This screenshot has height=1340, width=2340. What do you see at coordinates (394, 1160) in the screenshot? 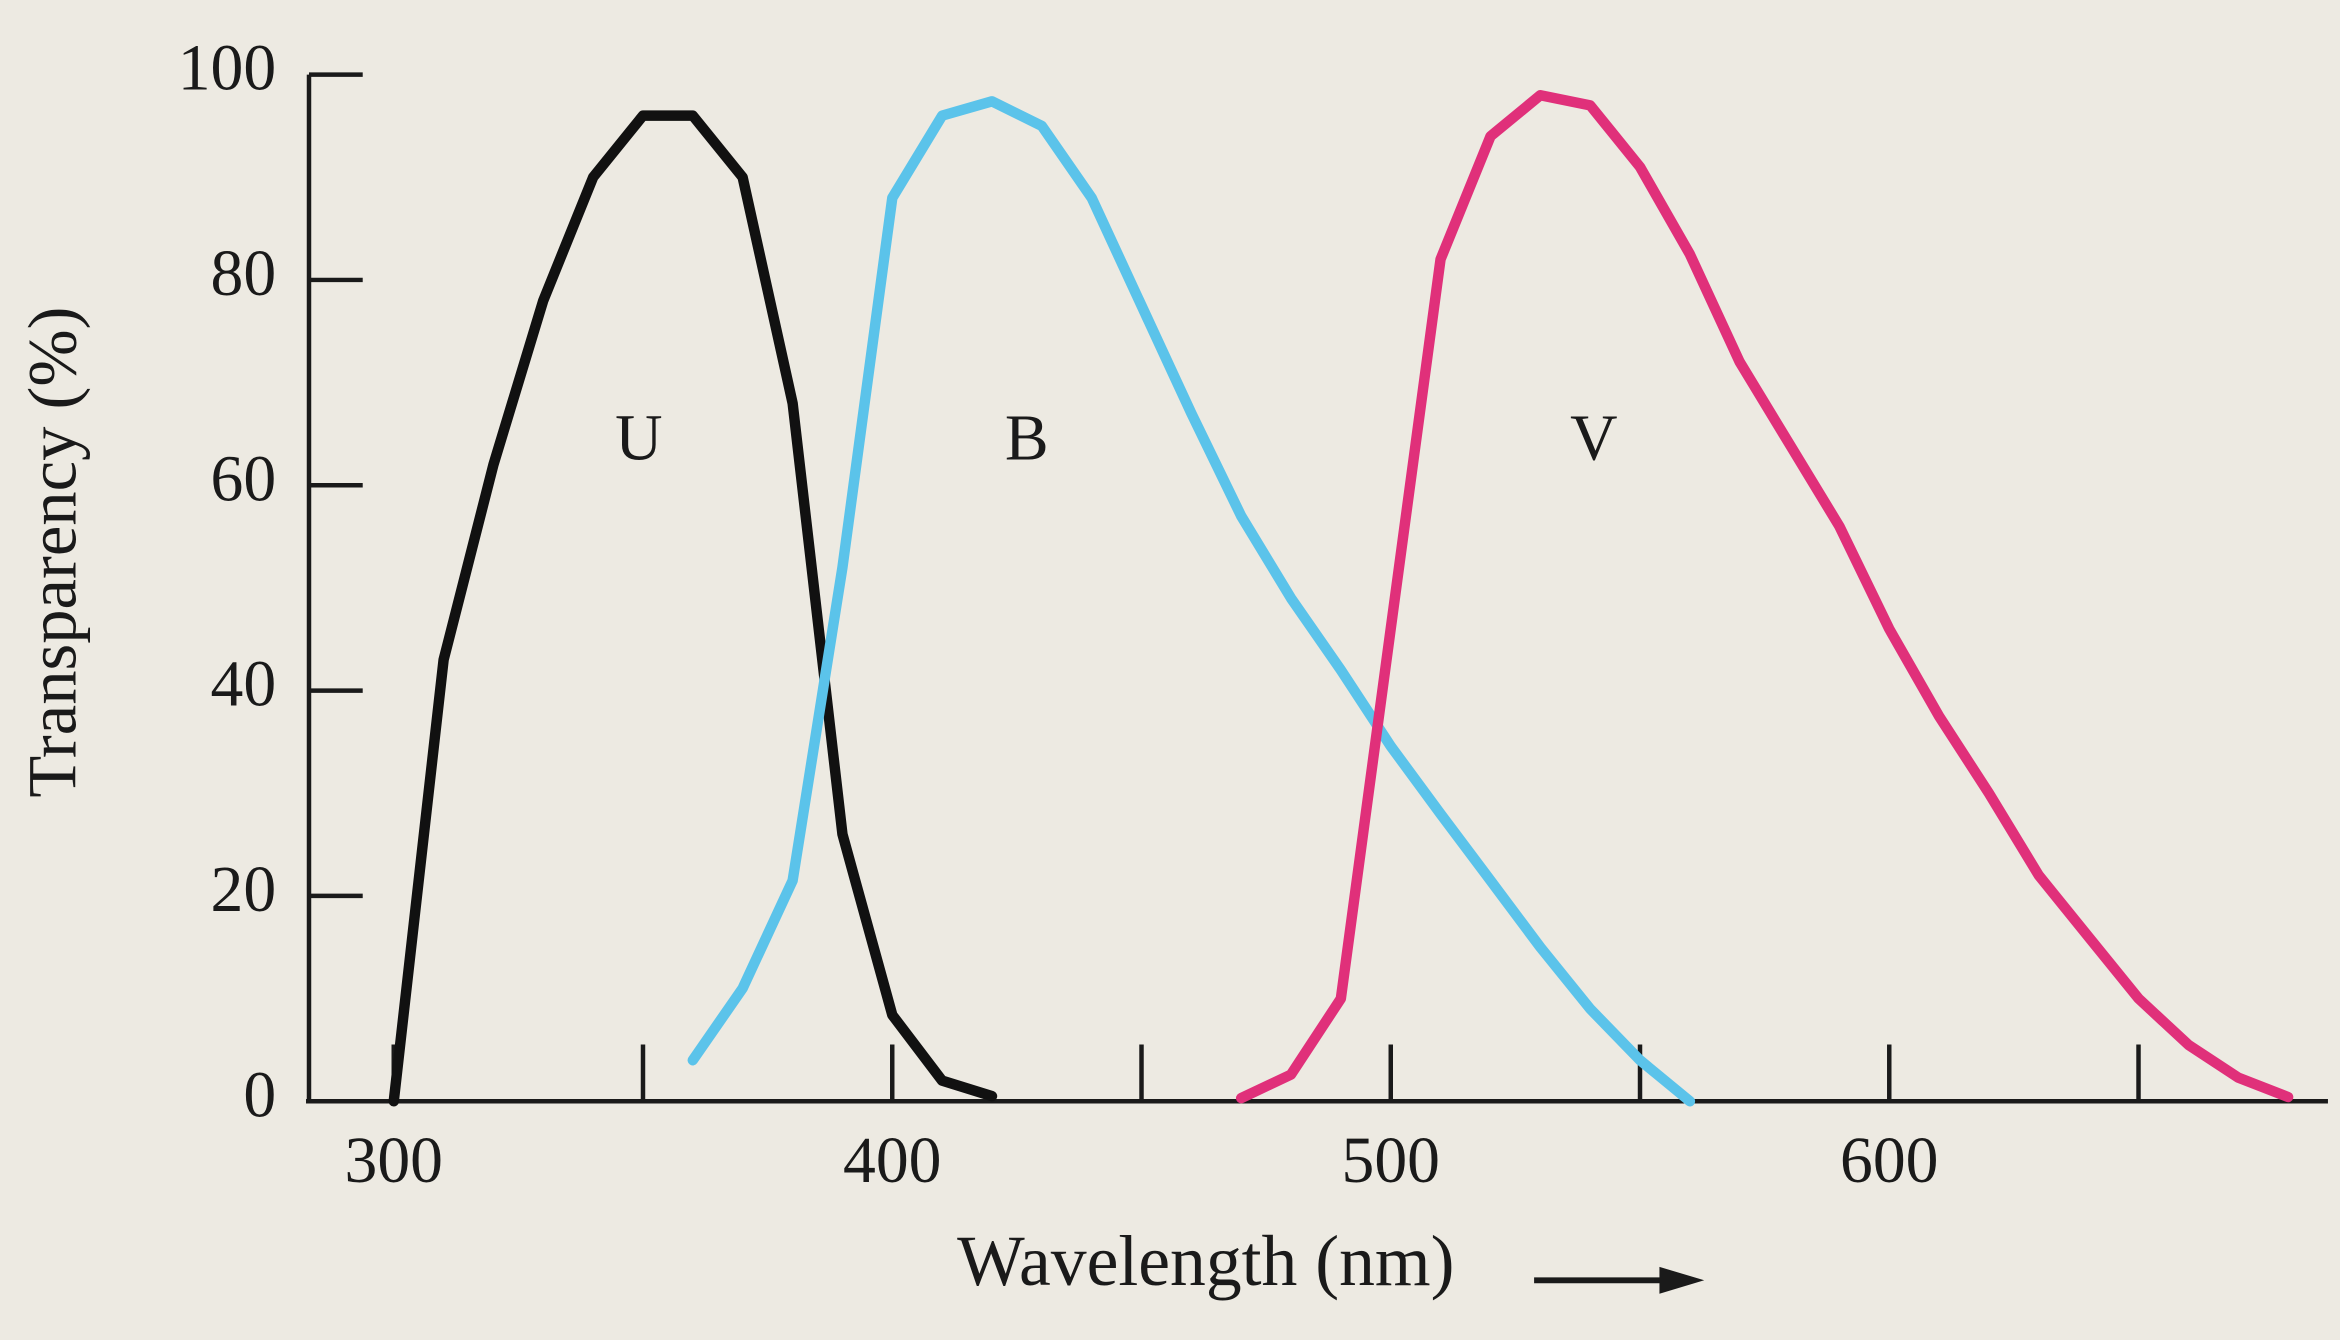
I see `x-tick-label: 300` at bounding box center [394, 1160].